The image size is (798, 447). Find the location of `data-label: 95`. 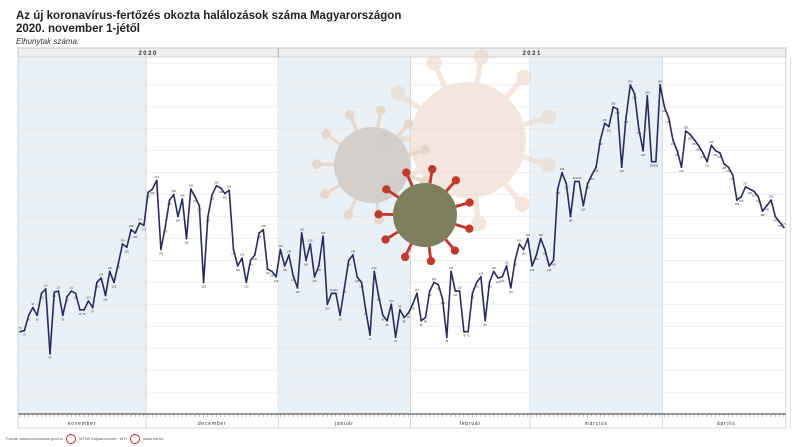

data-label: 95 is located at coordinates (84, 314).